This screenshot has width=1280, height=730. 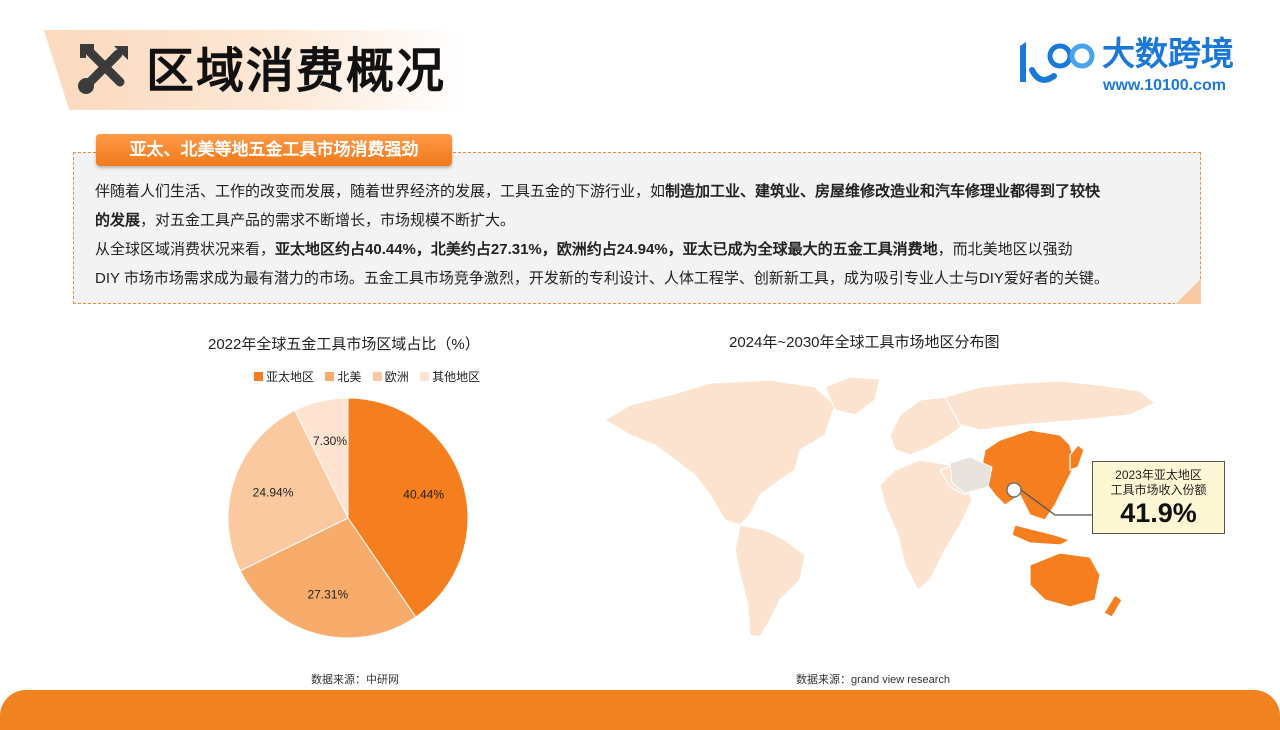 I want to click on page-fold-corner, so click(x=1188, y=292).